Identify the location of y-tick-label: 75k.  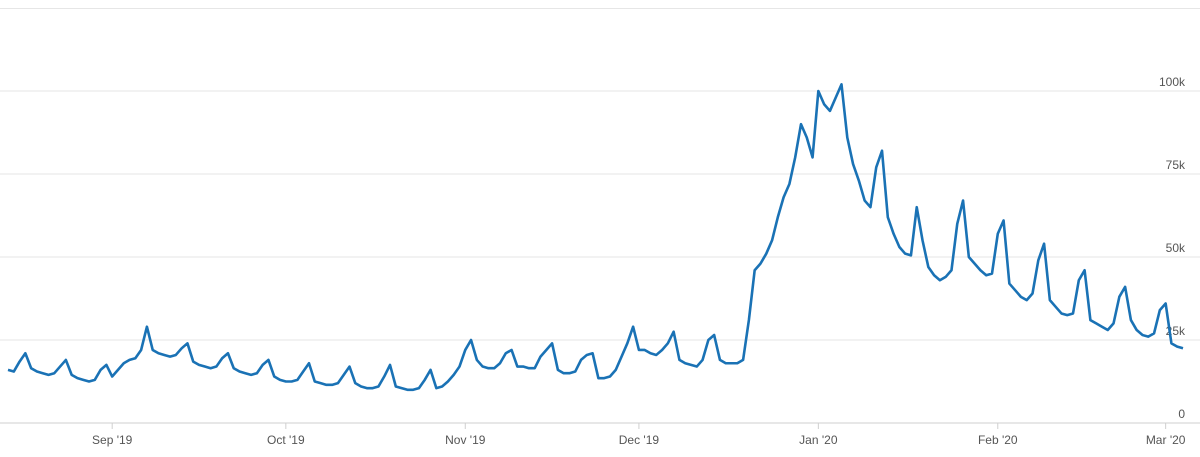
(1176, 165).